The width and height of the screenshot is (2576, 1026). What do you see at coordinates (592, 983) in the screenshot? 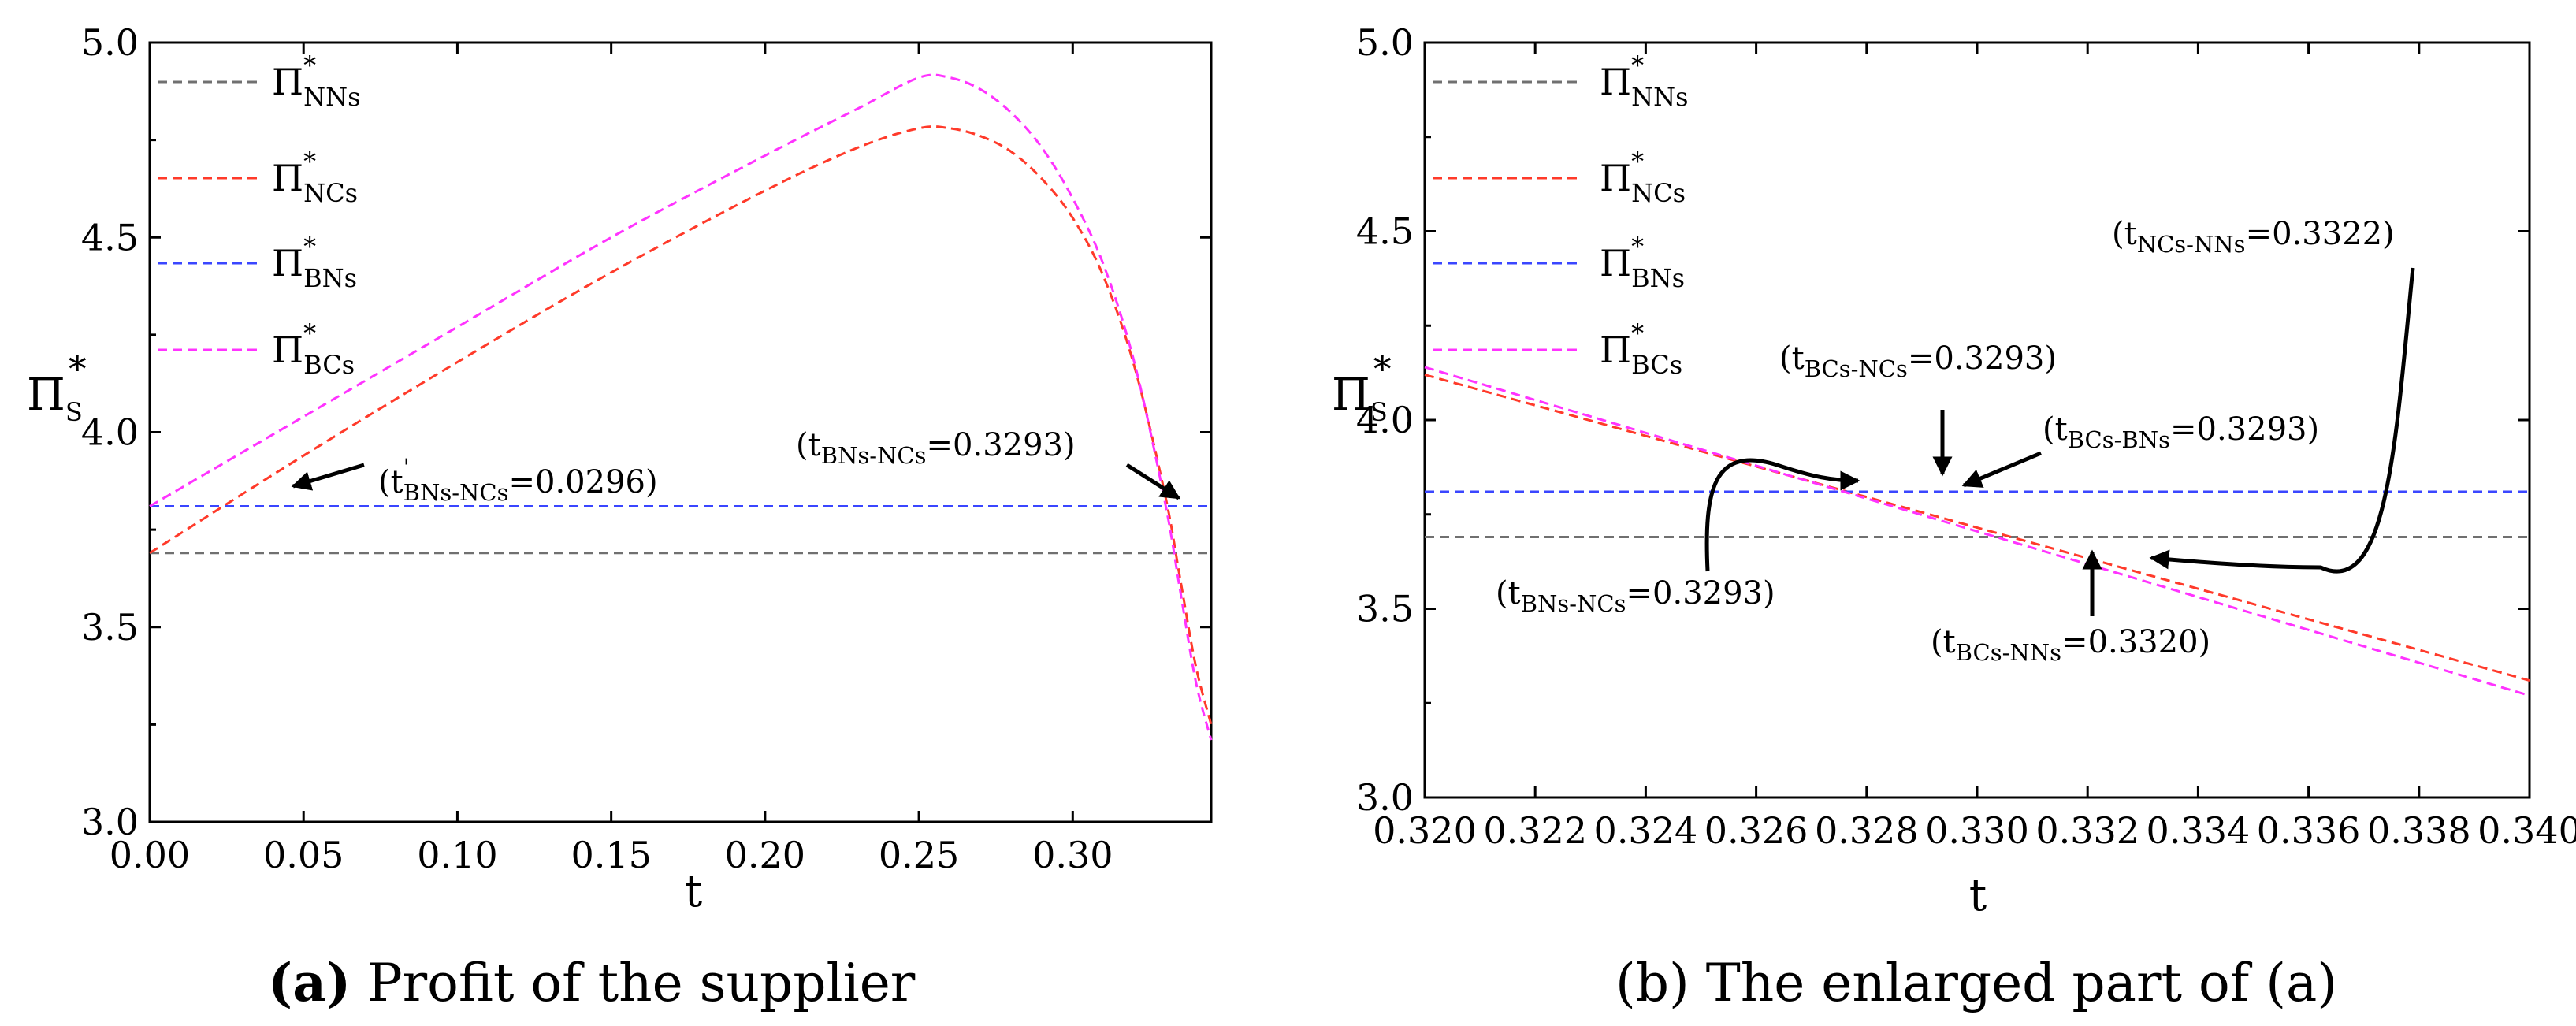
I see `panel-a-caption: (a) Profit of the supplier` at bounding box center [592, 983].